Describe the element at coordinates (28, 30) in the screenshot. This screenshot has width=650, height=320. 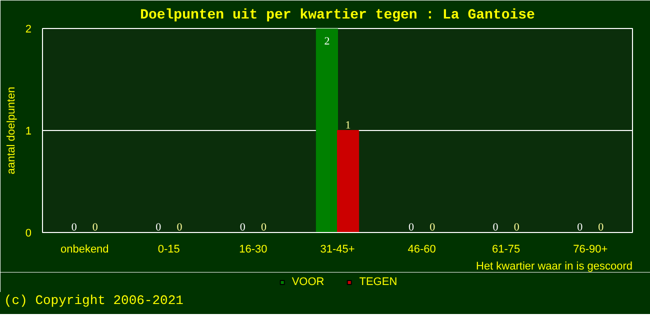
I see `y-tick-label: 2` at that location.